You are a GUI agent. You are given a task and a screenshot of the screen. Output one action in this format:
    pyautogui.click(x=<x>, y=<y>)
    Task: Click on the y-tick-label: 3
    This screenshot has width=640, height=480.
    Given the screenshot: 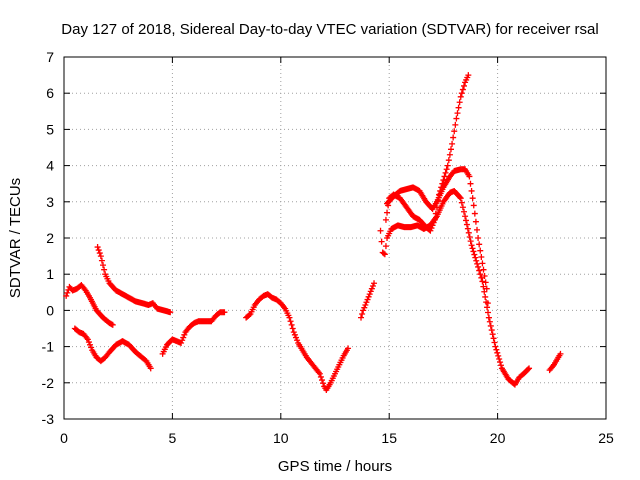 What is the action you would take?
    pyautogui.click(x=50, y=202)
    